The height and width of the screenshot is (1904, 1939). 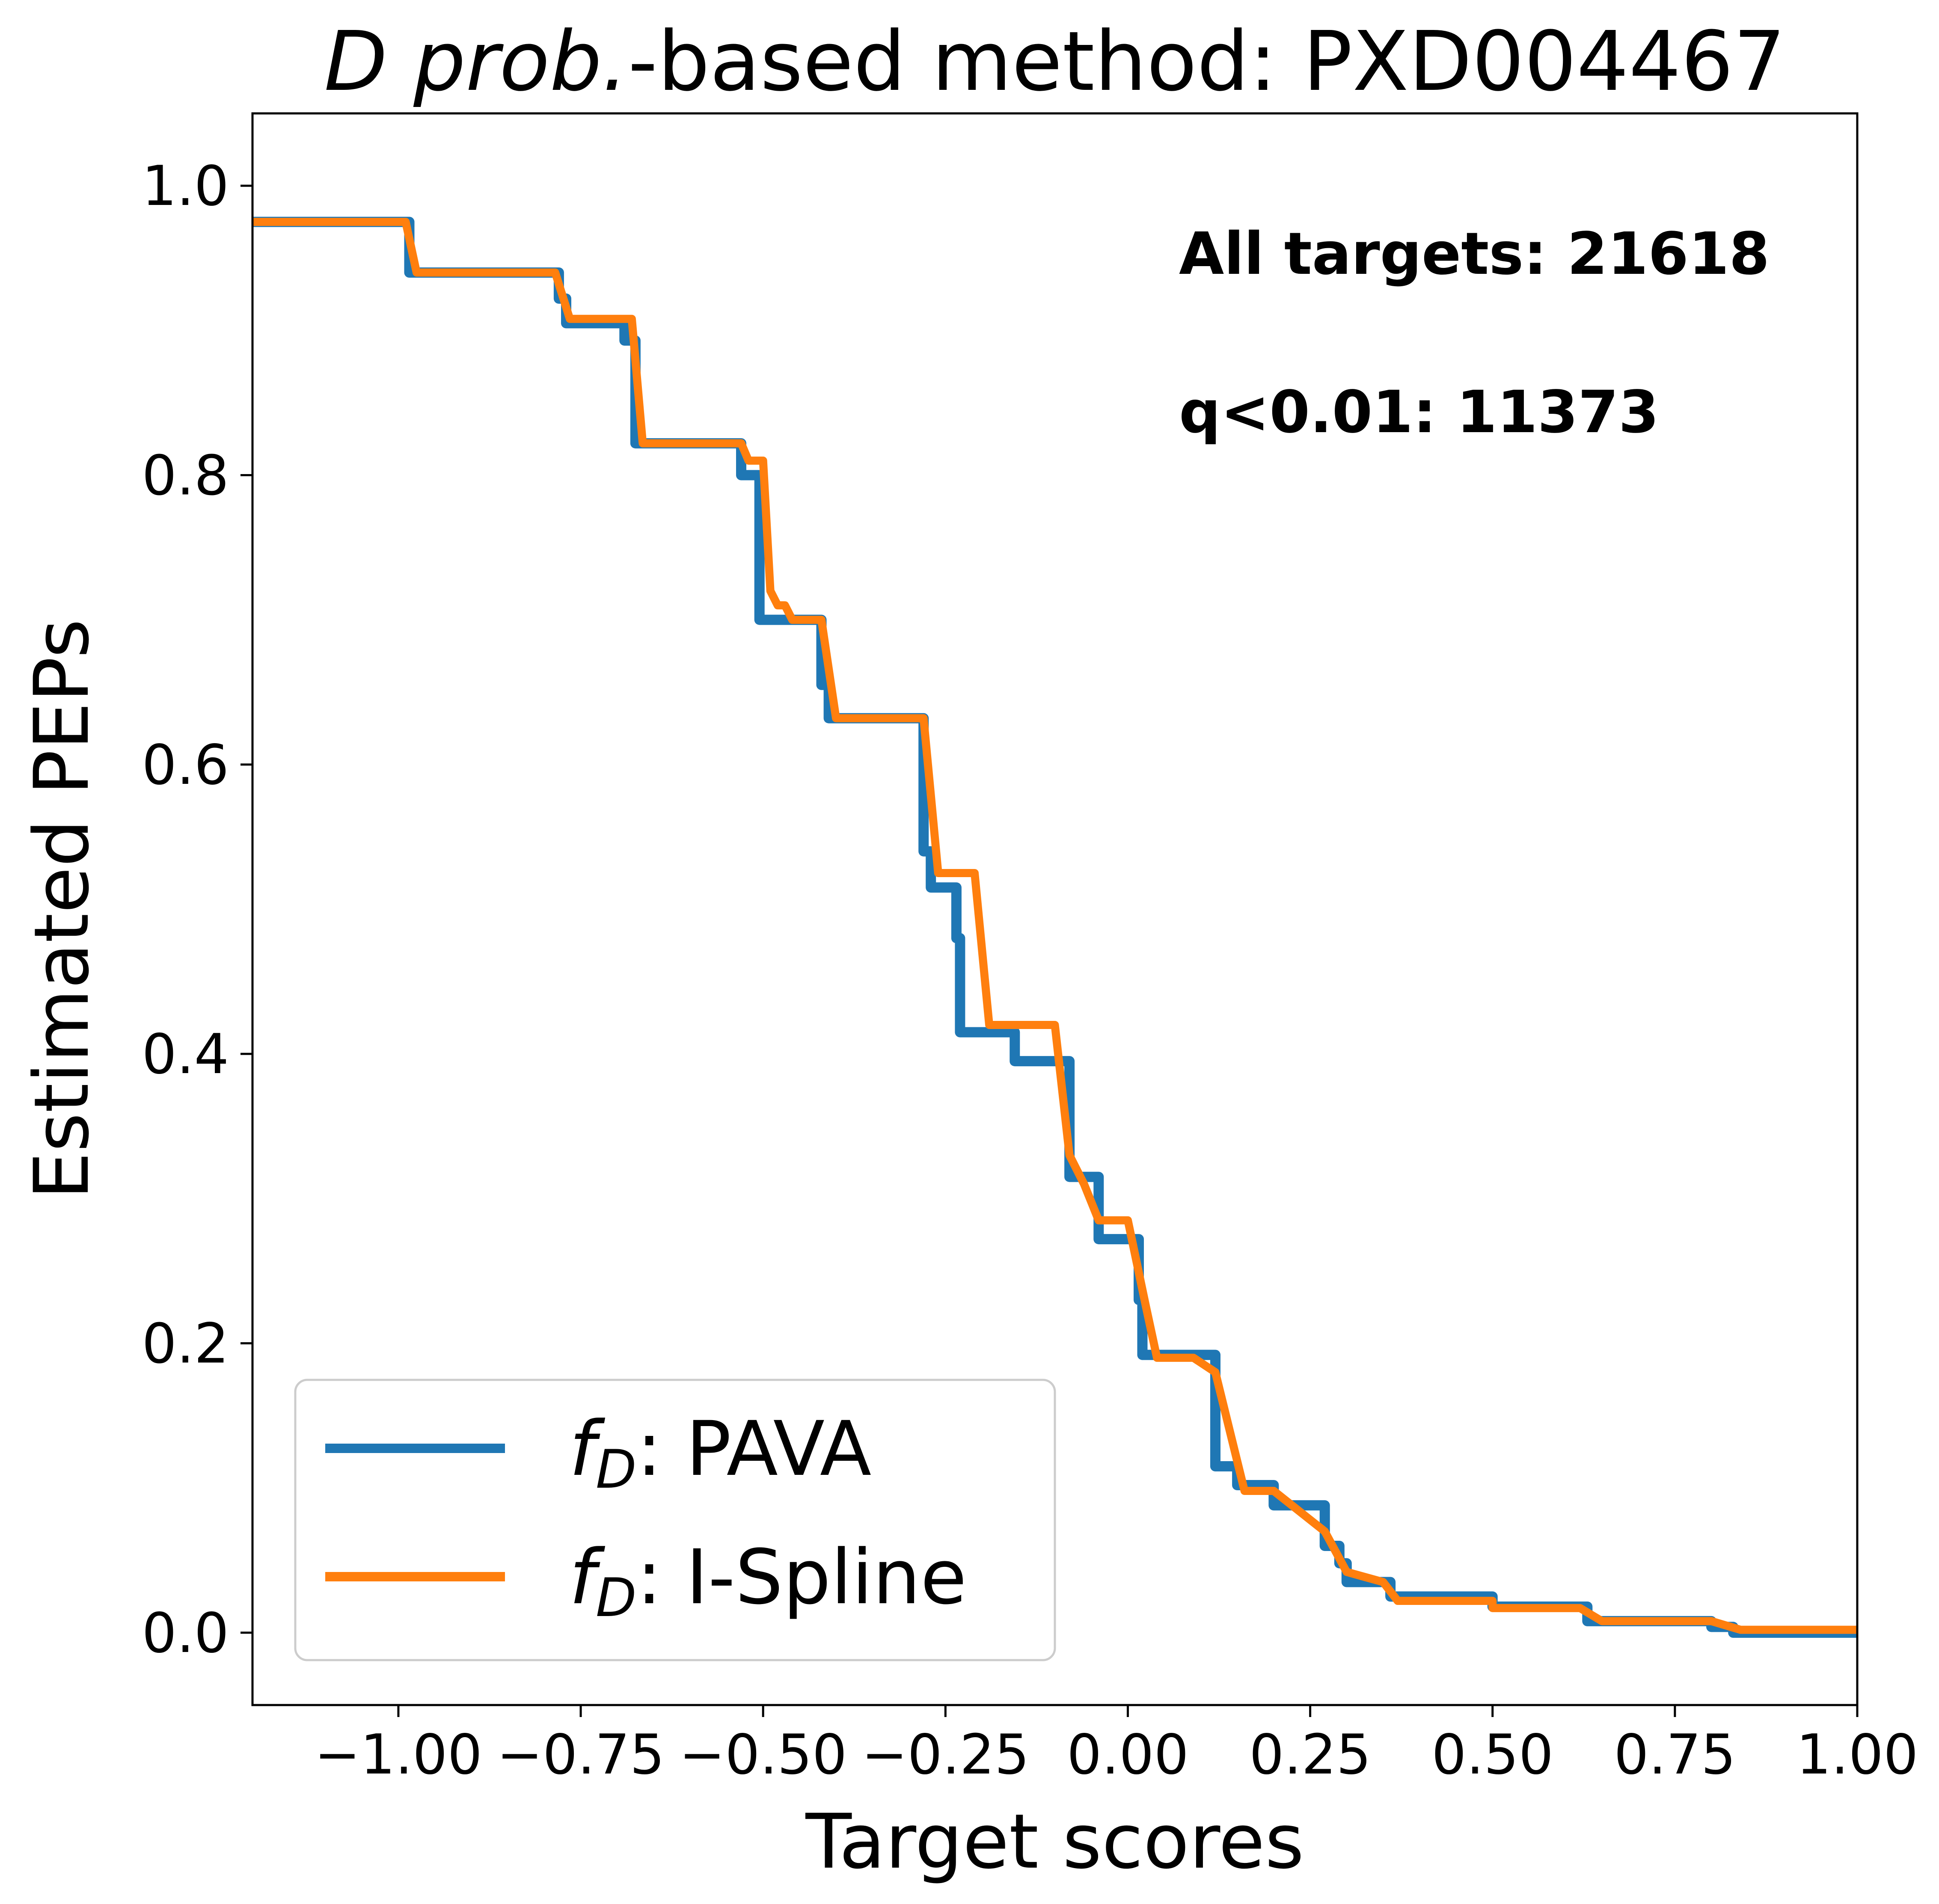 I want to click on x-tick-label: −0.50, so click(x=763, y=1755).